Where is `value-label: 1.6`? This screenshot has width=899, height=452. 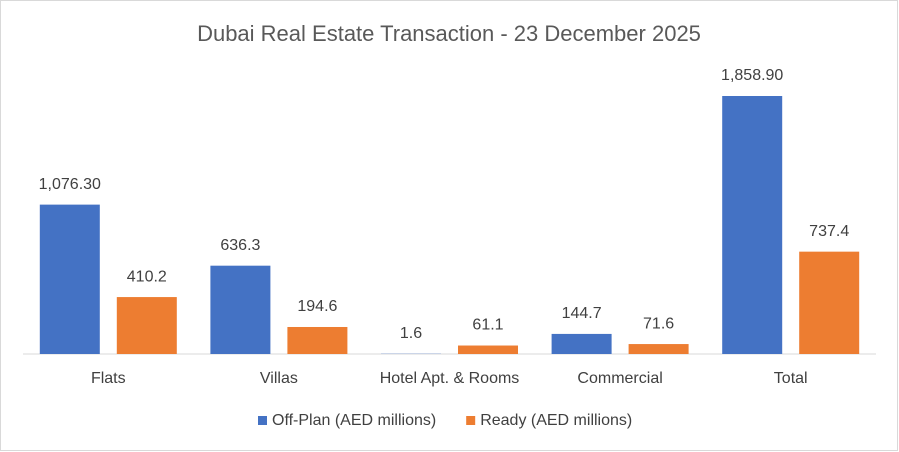
value-label: 1.6 is located at coordinates (411, 333).